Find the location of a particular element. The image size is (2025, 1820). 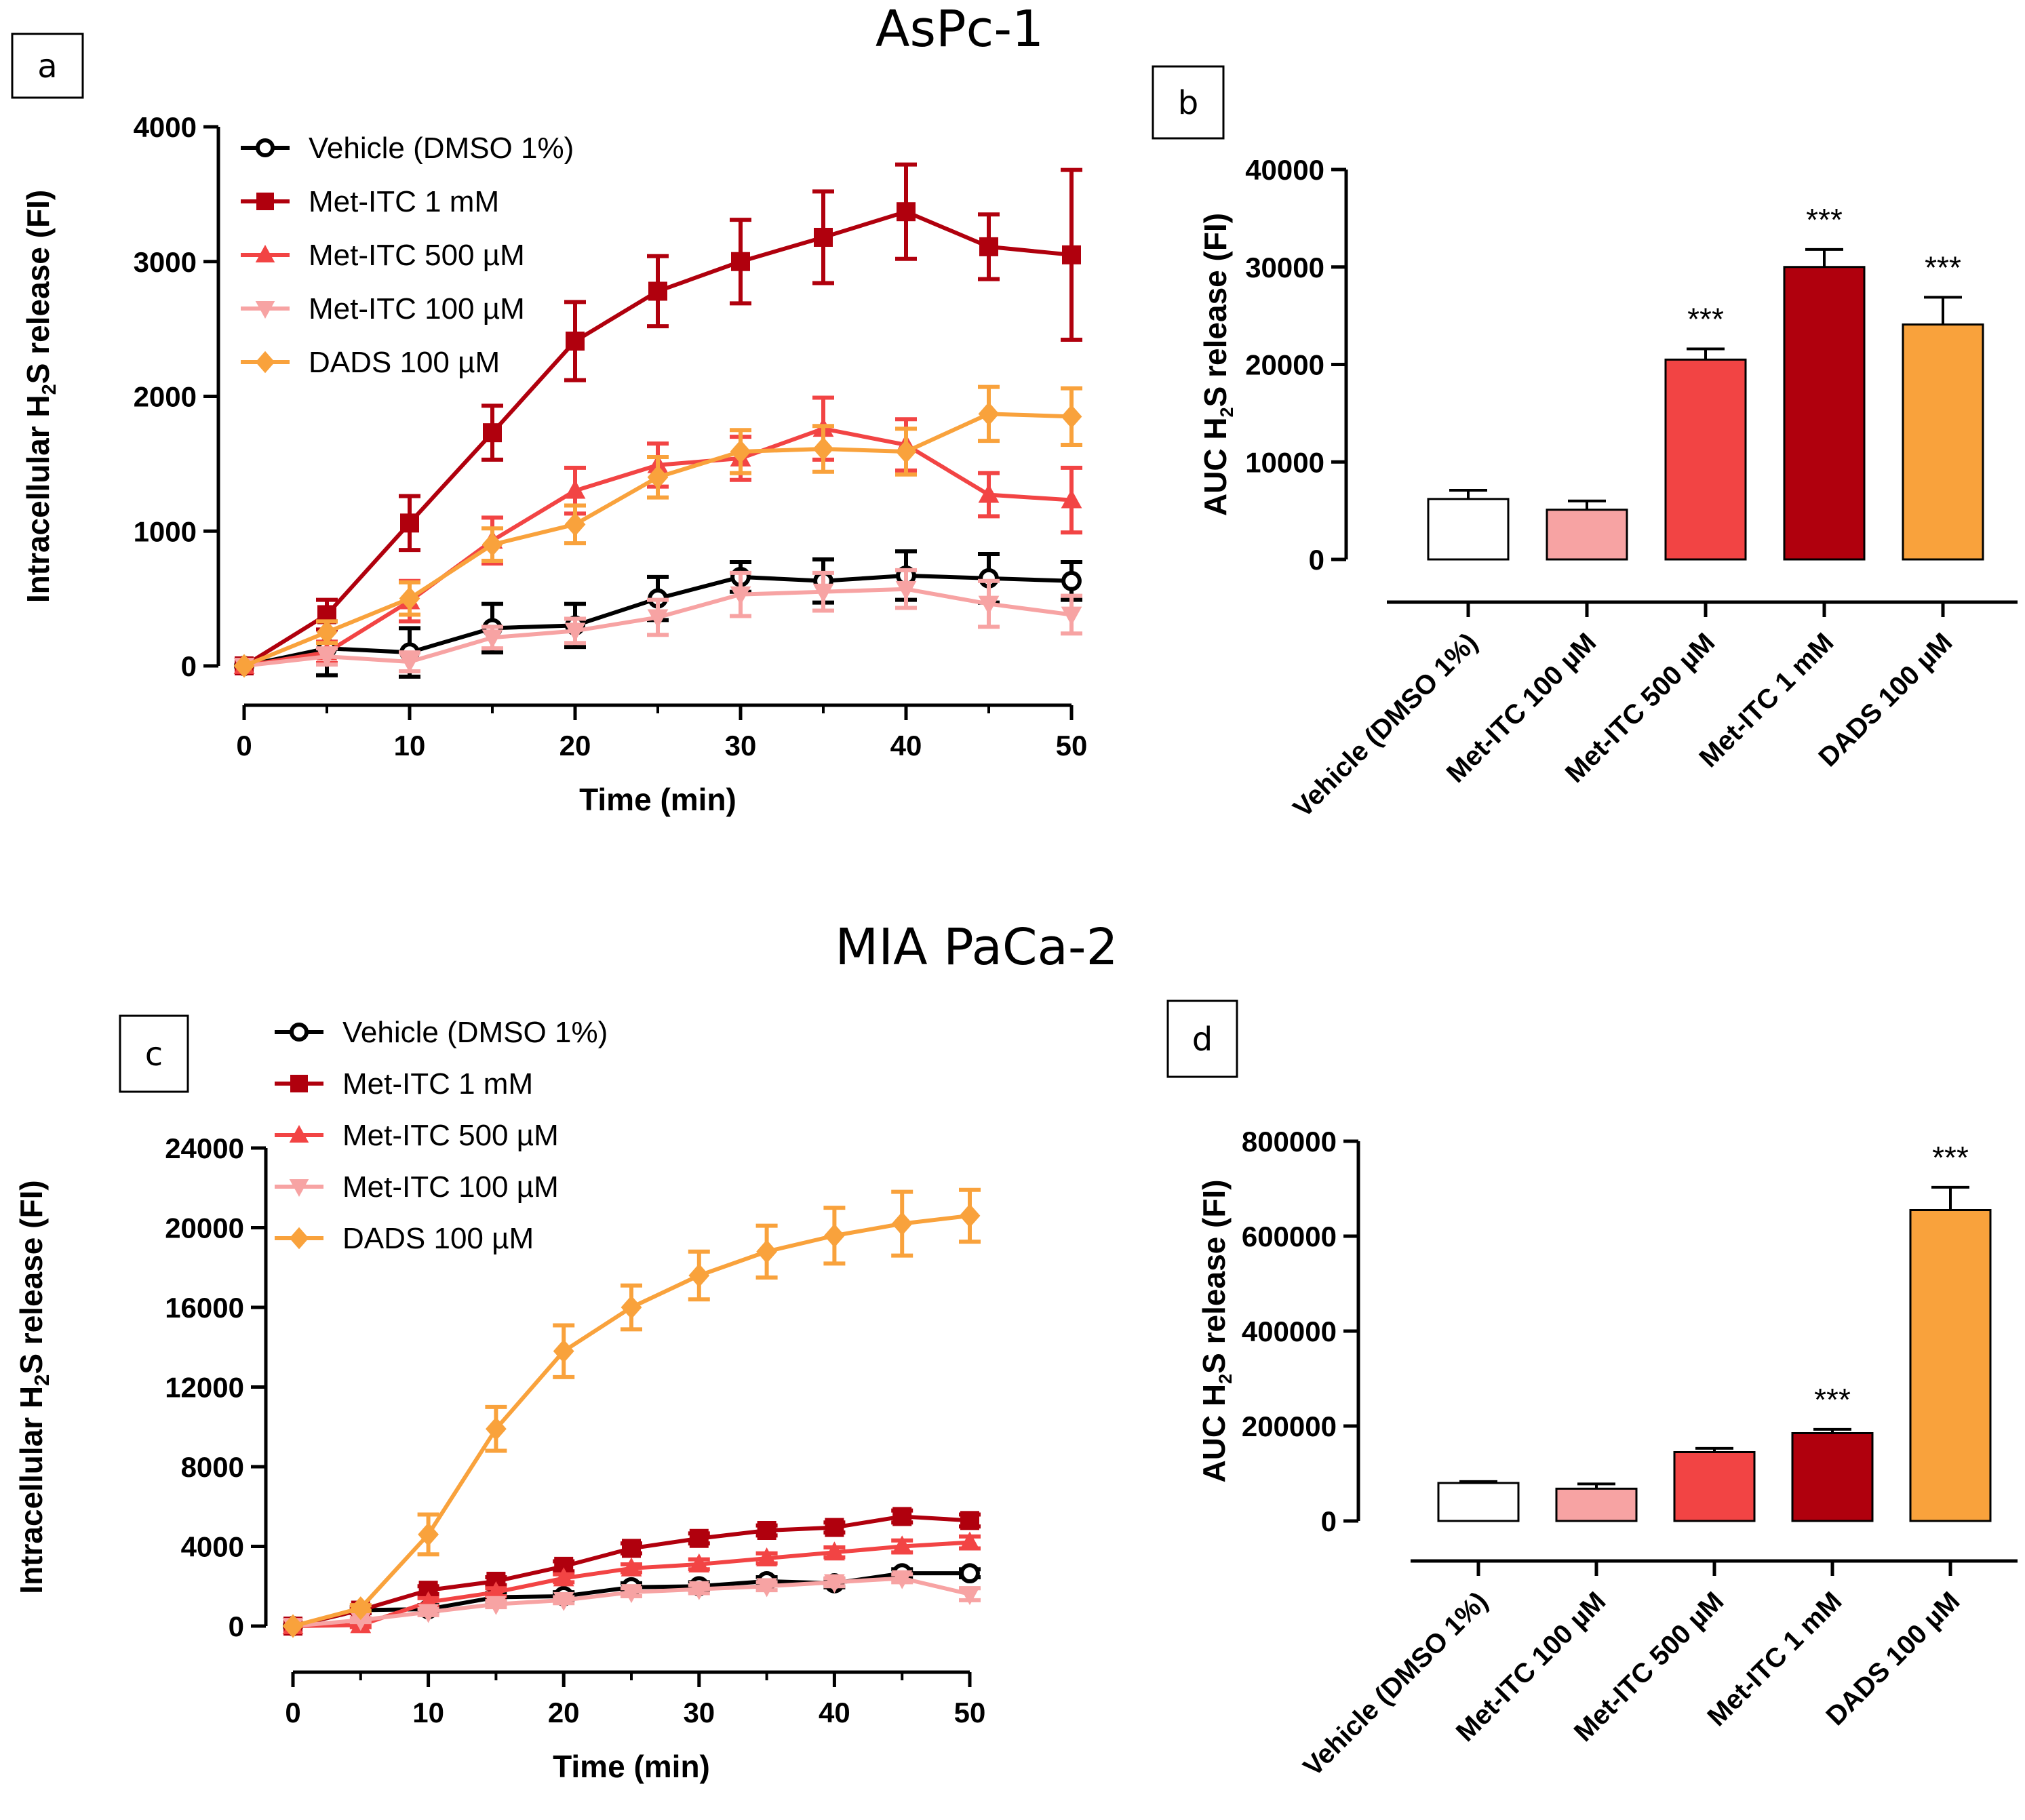

c-x-tick-label: 30 is located at coordinates (699, 1712).